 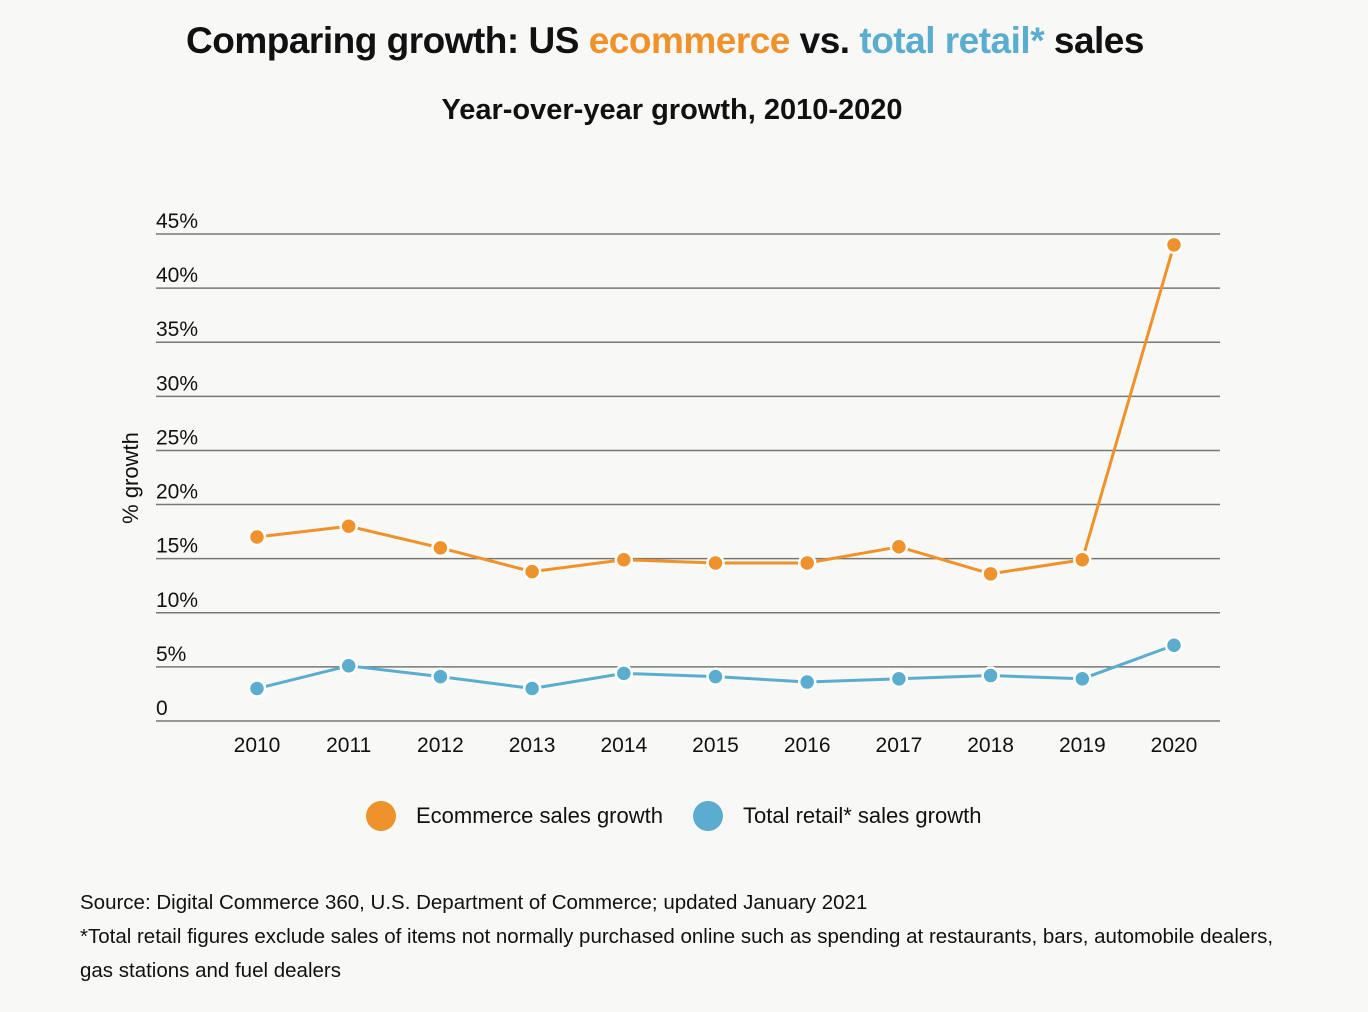 I want to click on x-tick-label: 2015, so click(x=715, y=745).